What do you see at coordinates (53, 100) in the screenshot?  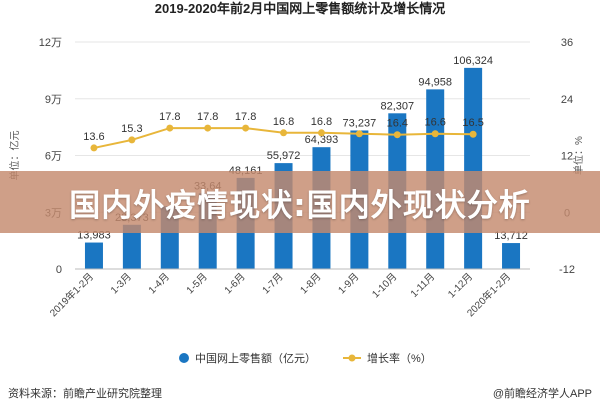 I see `y-left-tick-label: 9万` at bounding box center [53, 100].